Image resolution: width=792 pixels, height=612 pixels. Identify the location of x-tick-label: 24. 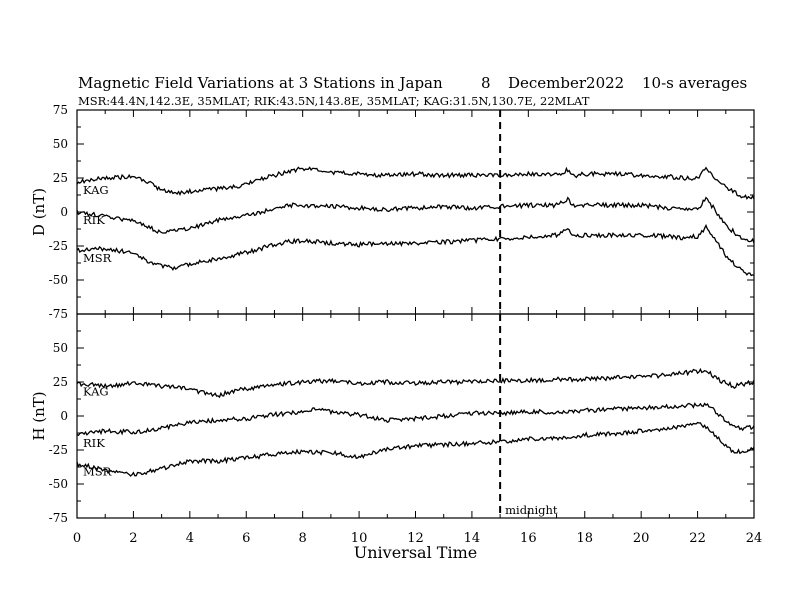
(754, 538).